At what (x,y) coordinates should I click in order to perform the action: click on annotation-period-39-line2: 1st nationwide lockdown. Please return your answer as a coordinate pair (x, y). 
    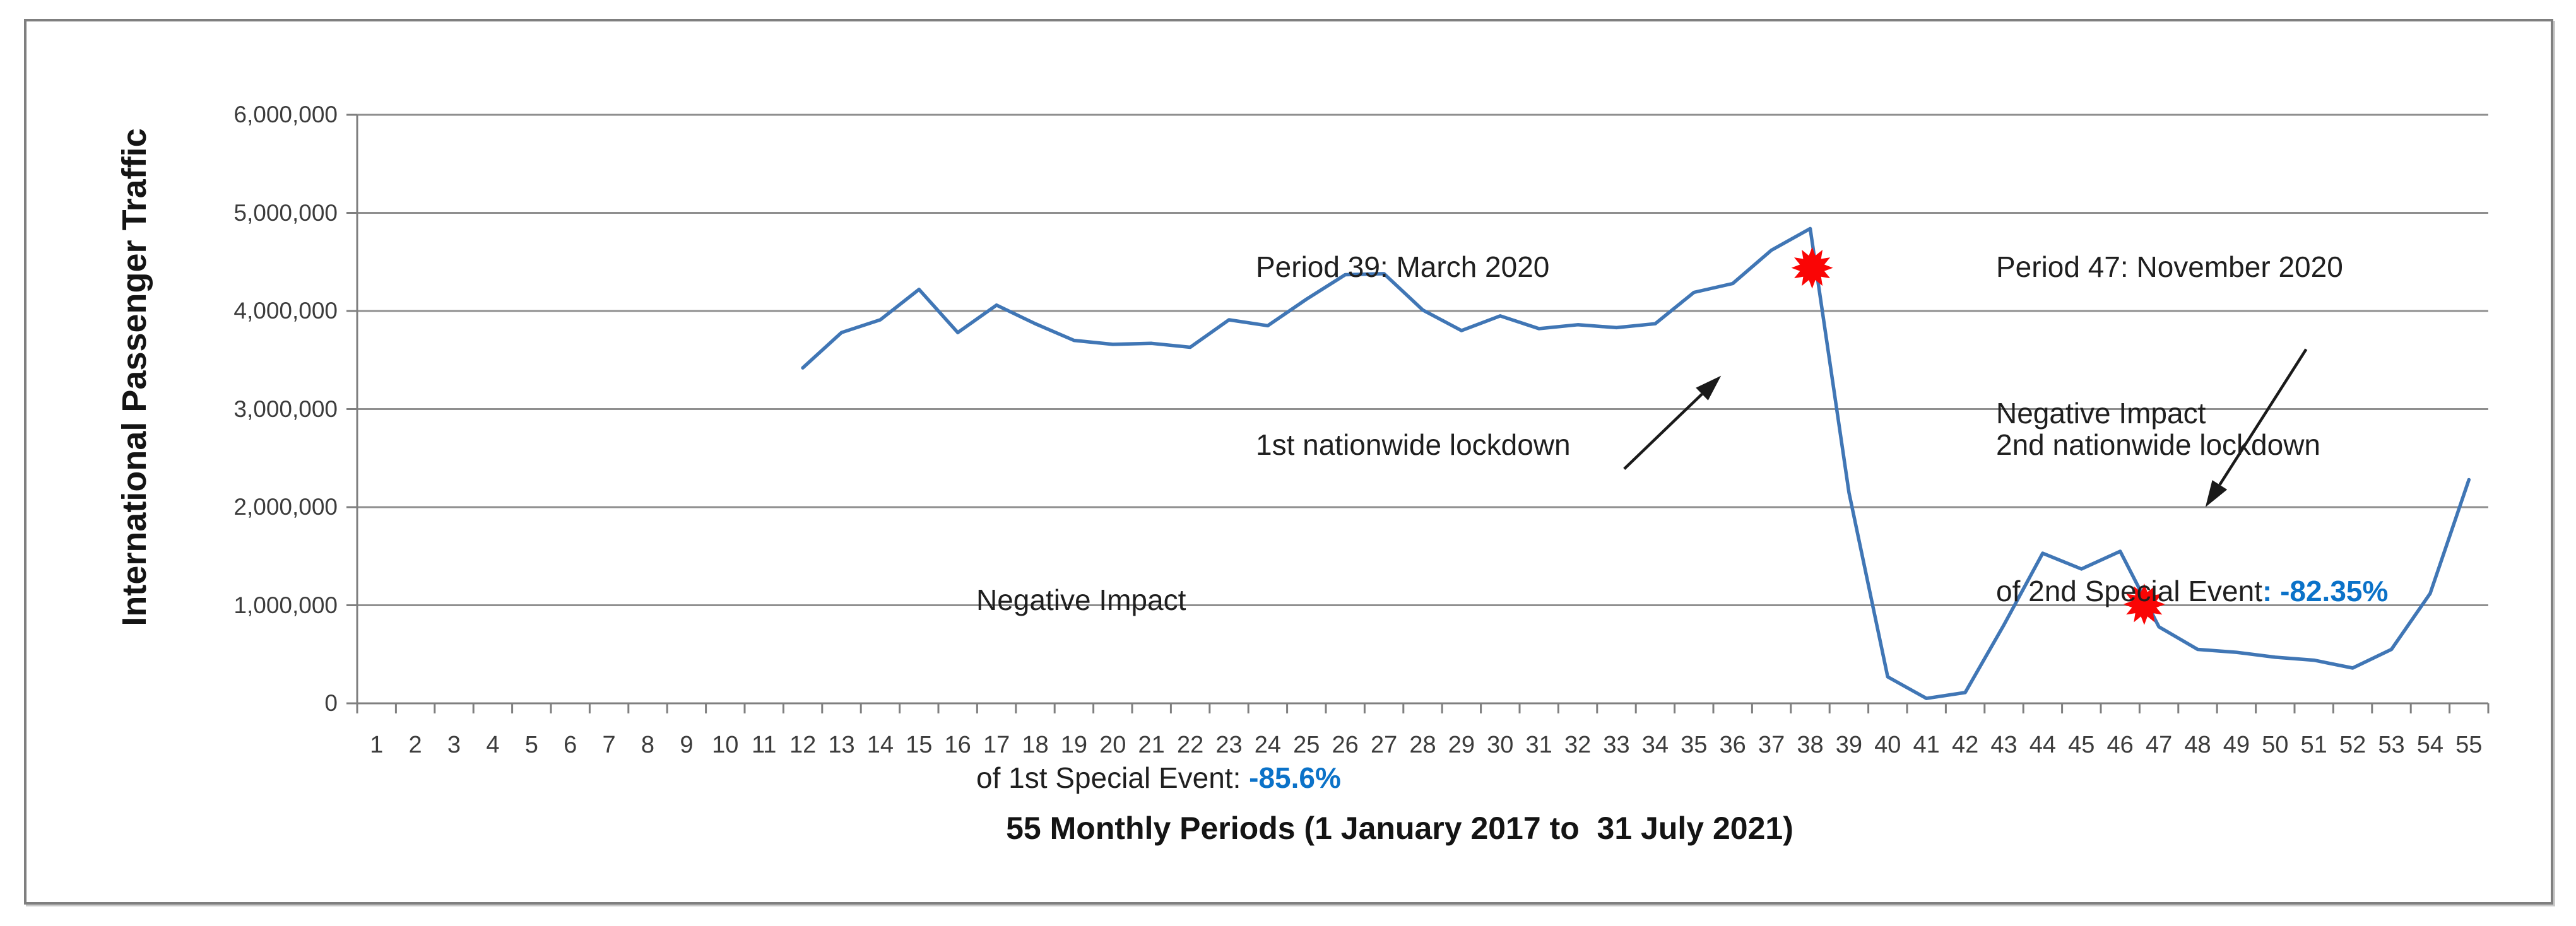
    Looking at the image, I should click on (1414, 444).